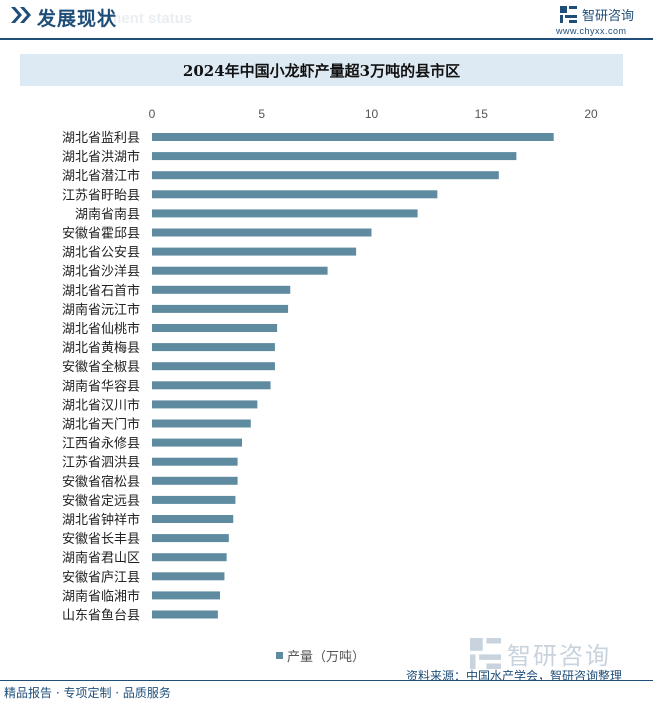  What do you see at coordinates (101, 501) in the screenshot?
I see `y-category-label: 安徽省定远县` at bounding box center [101, 501].